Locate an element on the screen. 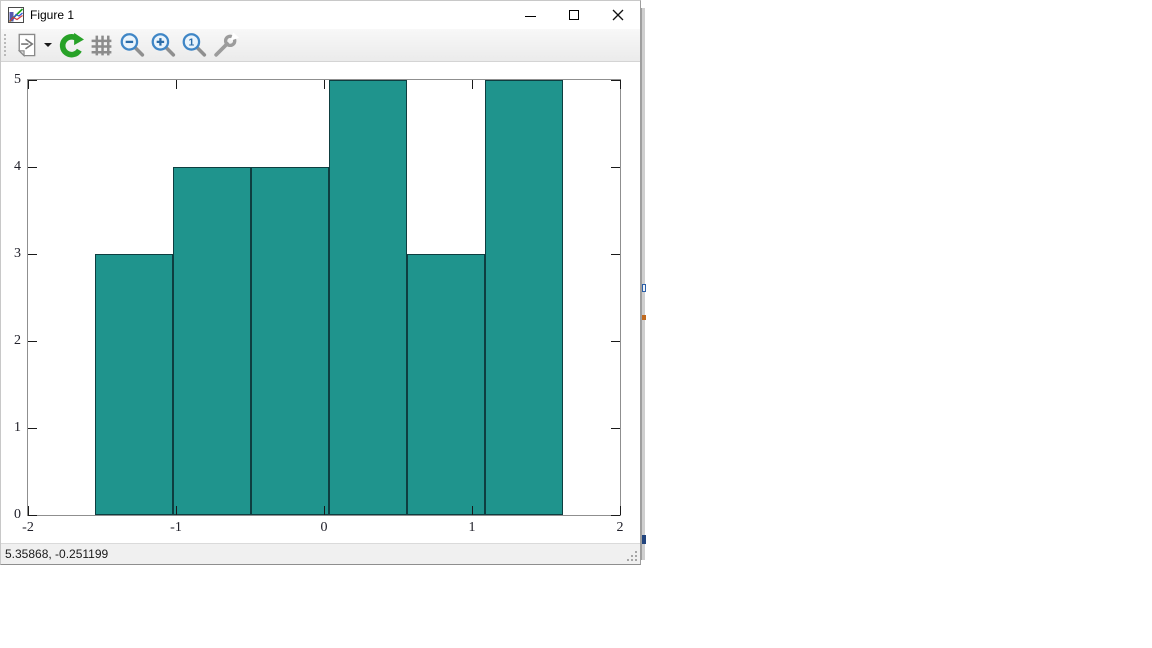  y-tick-label: 1 is located at coordinates (17, 427).